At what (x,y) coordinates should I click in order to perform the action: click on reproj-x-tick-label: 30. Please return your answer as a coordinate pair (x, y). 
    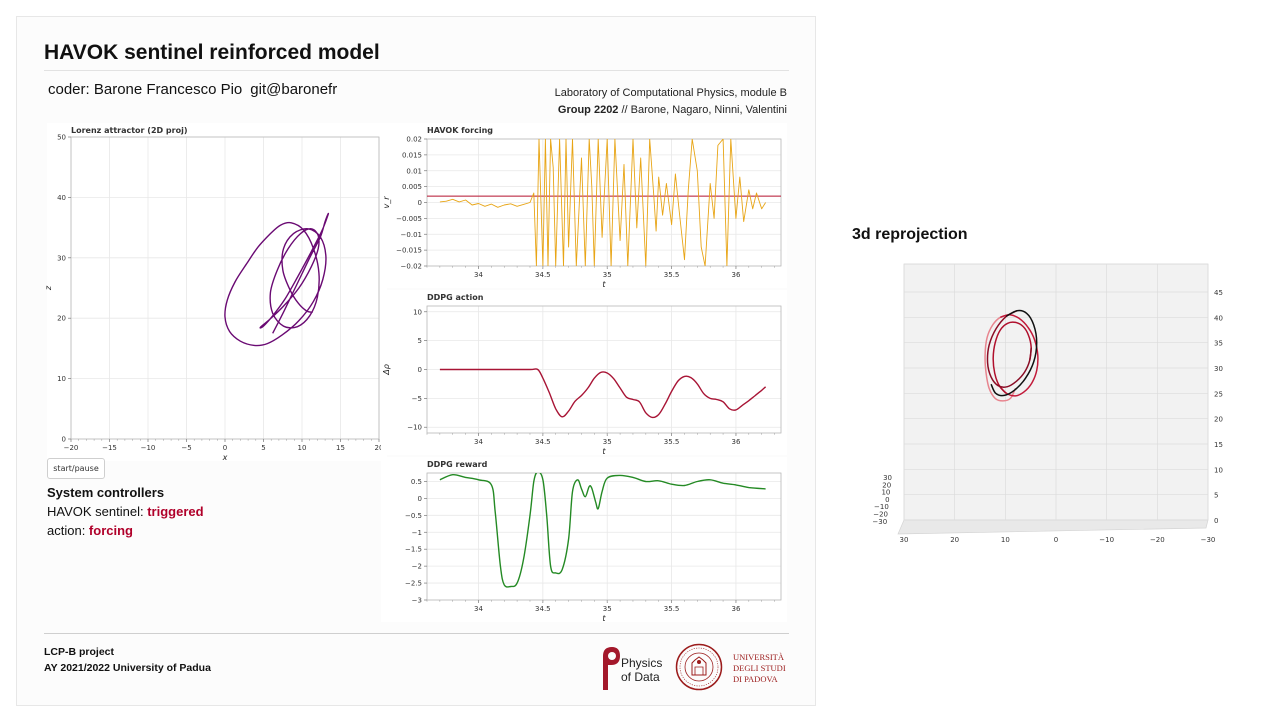
    Looking at the image, I should click on (904, 540).